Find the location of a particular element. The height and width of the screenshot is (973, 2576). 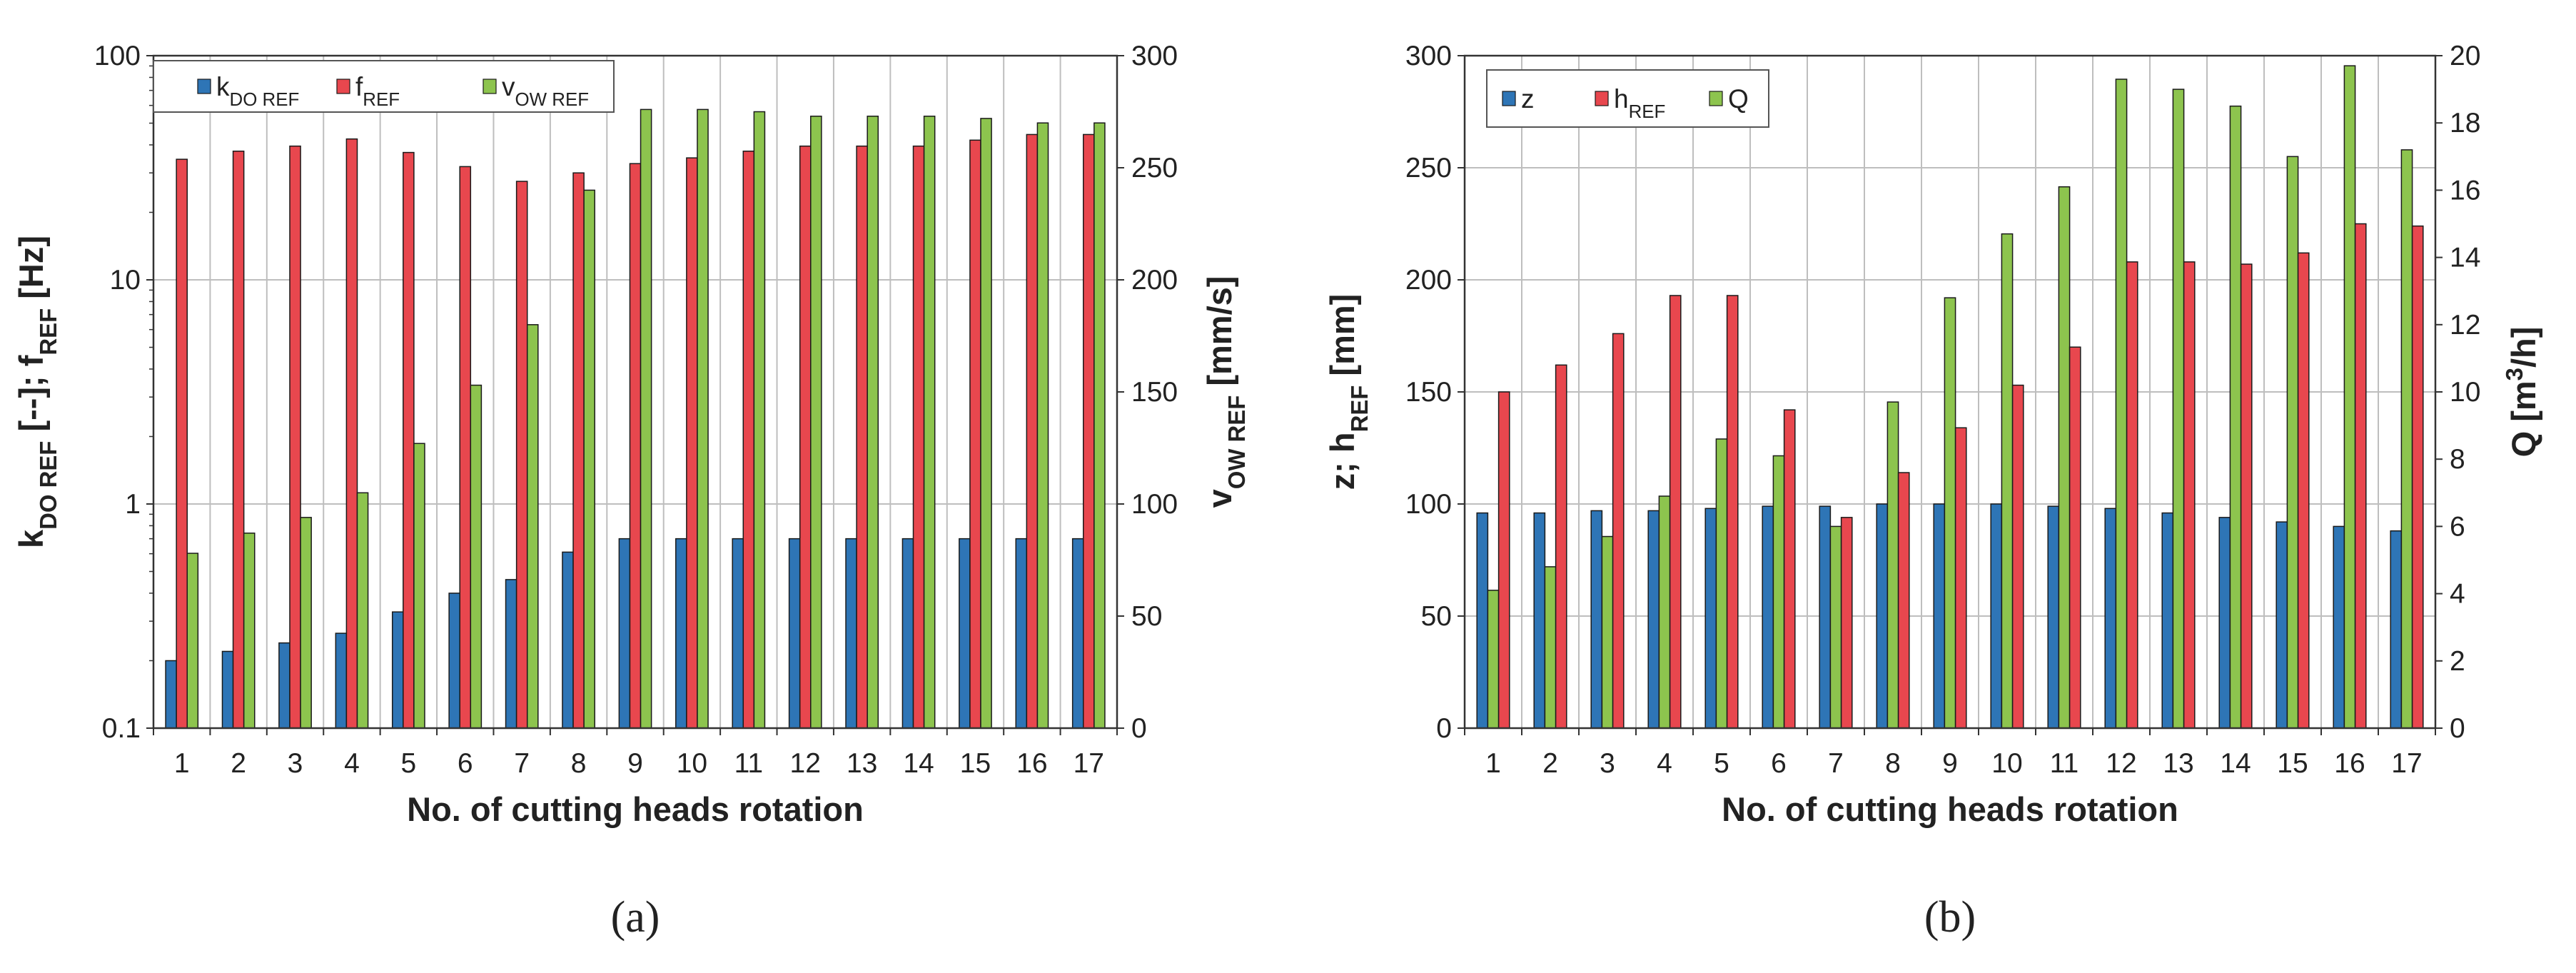

x-tick-label: 13 is located at coordinates (862, 764).